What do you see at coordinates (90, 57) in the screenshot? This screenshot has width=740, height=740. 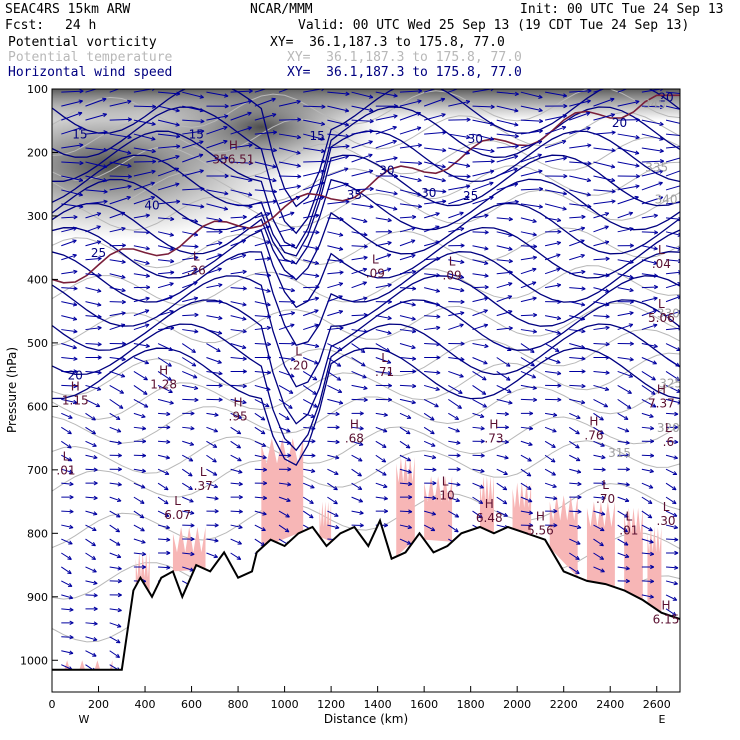 I see `legend-theta-label: Potential temperature` at bounding box center [90, 57].